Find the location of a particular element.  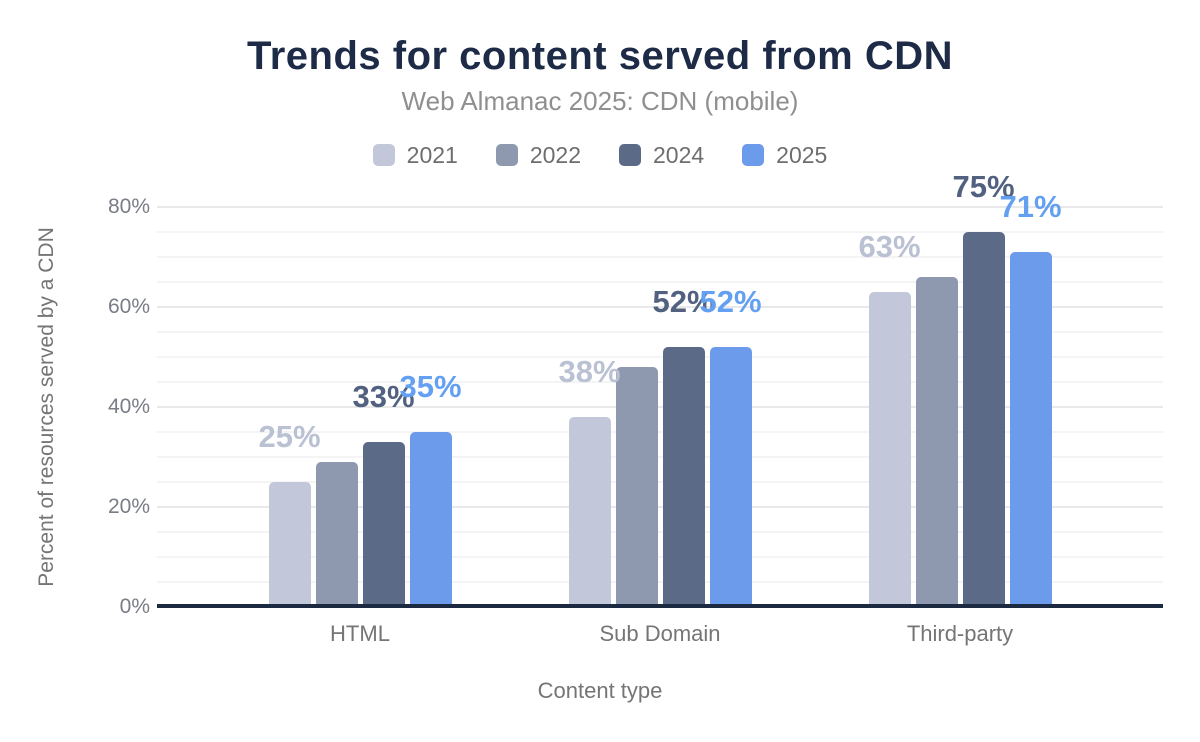

y-axis-title: Percent of resources served by a CDN is located at coordinates (46, 407).